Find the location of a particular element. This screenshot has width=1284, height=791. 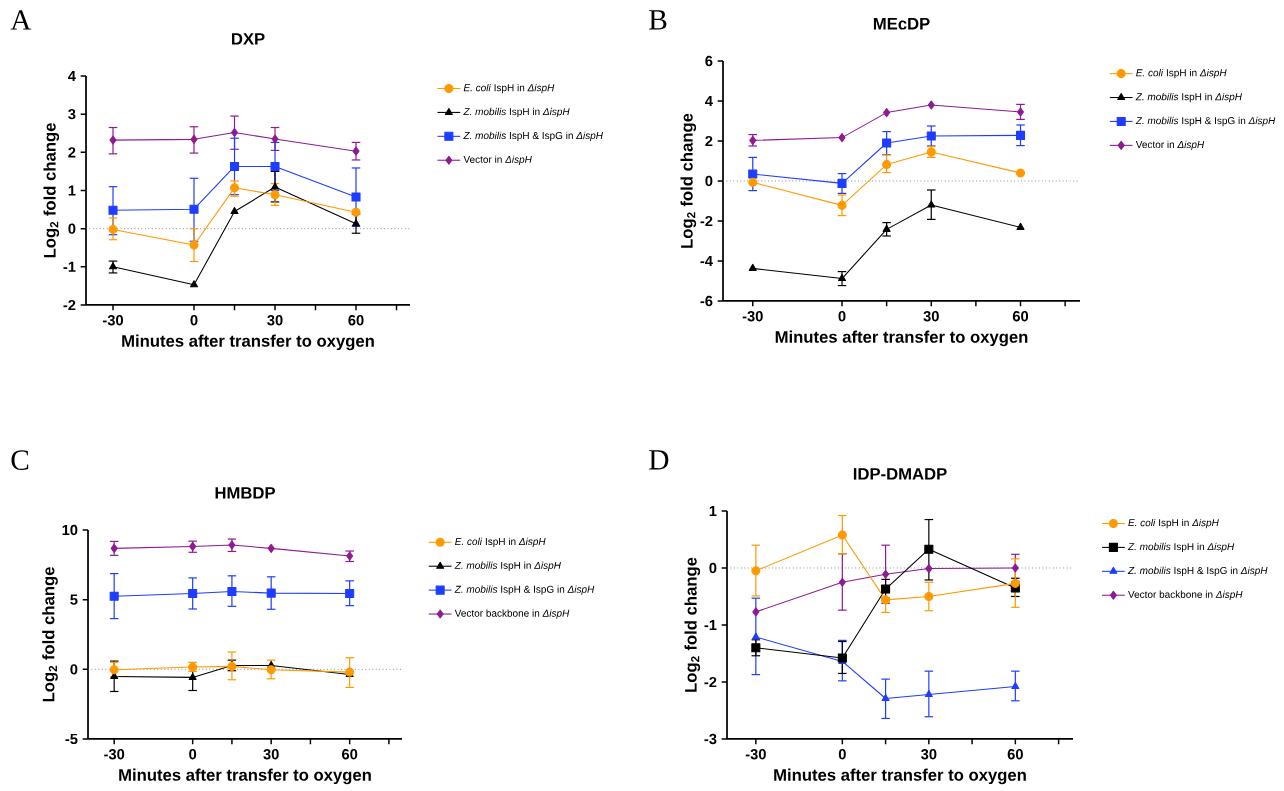

x-axis-title: Minutes after transfer to oxygen is located at coordinates (901, 338).